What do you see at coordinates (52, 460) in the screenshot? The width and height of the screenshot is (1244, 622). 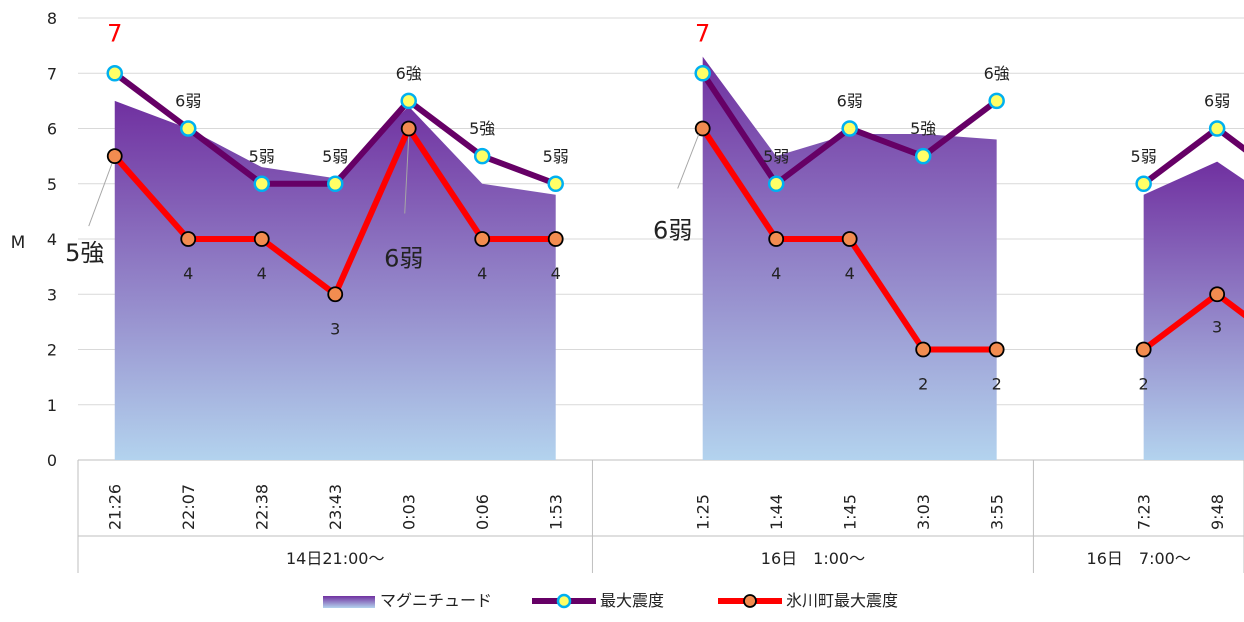 I see `y-tick-label: 0` at bounding box center [52, 460].